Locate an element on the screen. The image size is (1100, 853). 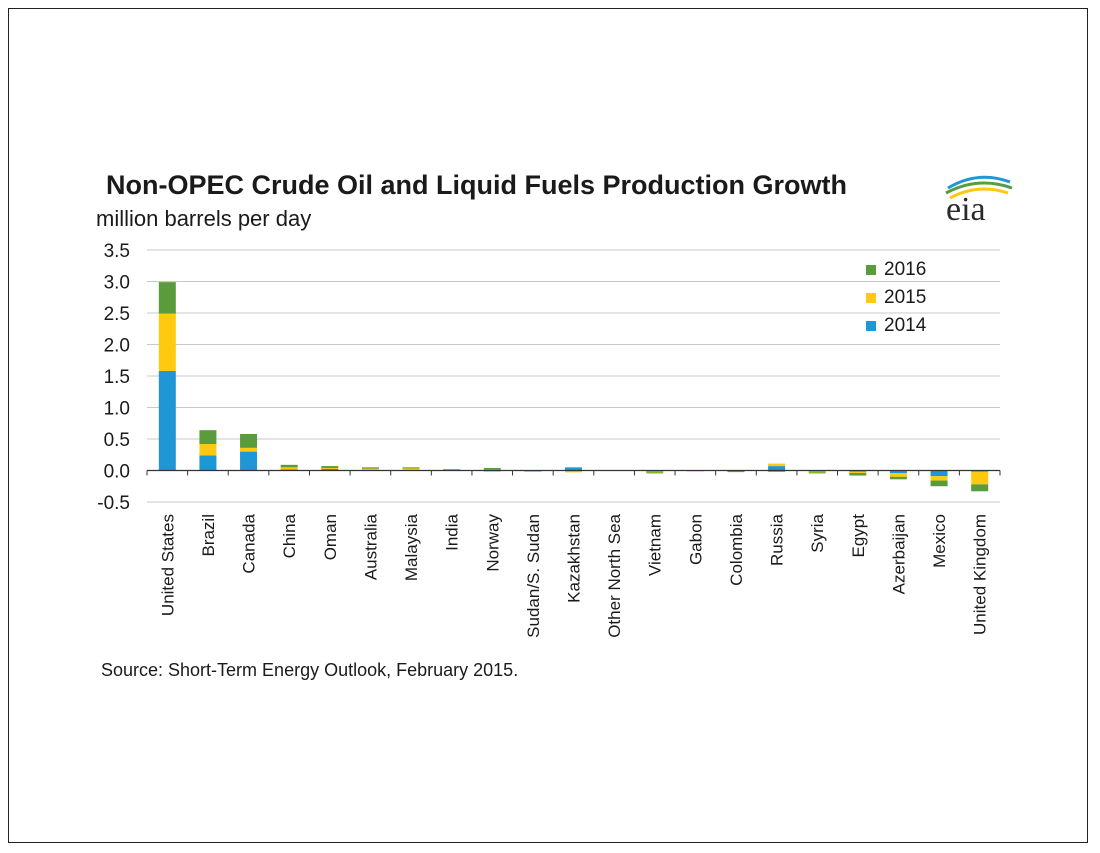
legend-item-2014: 2014 is located at coordinates (896, 326).